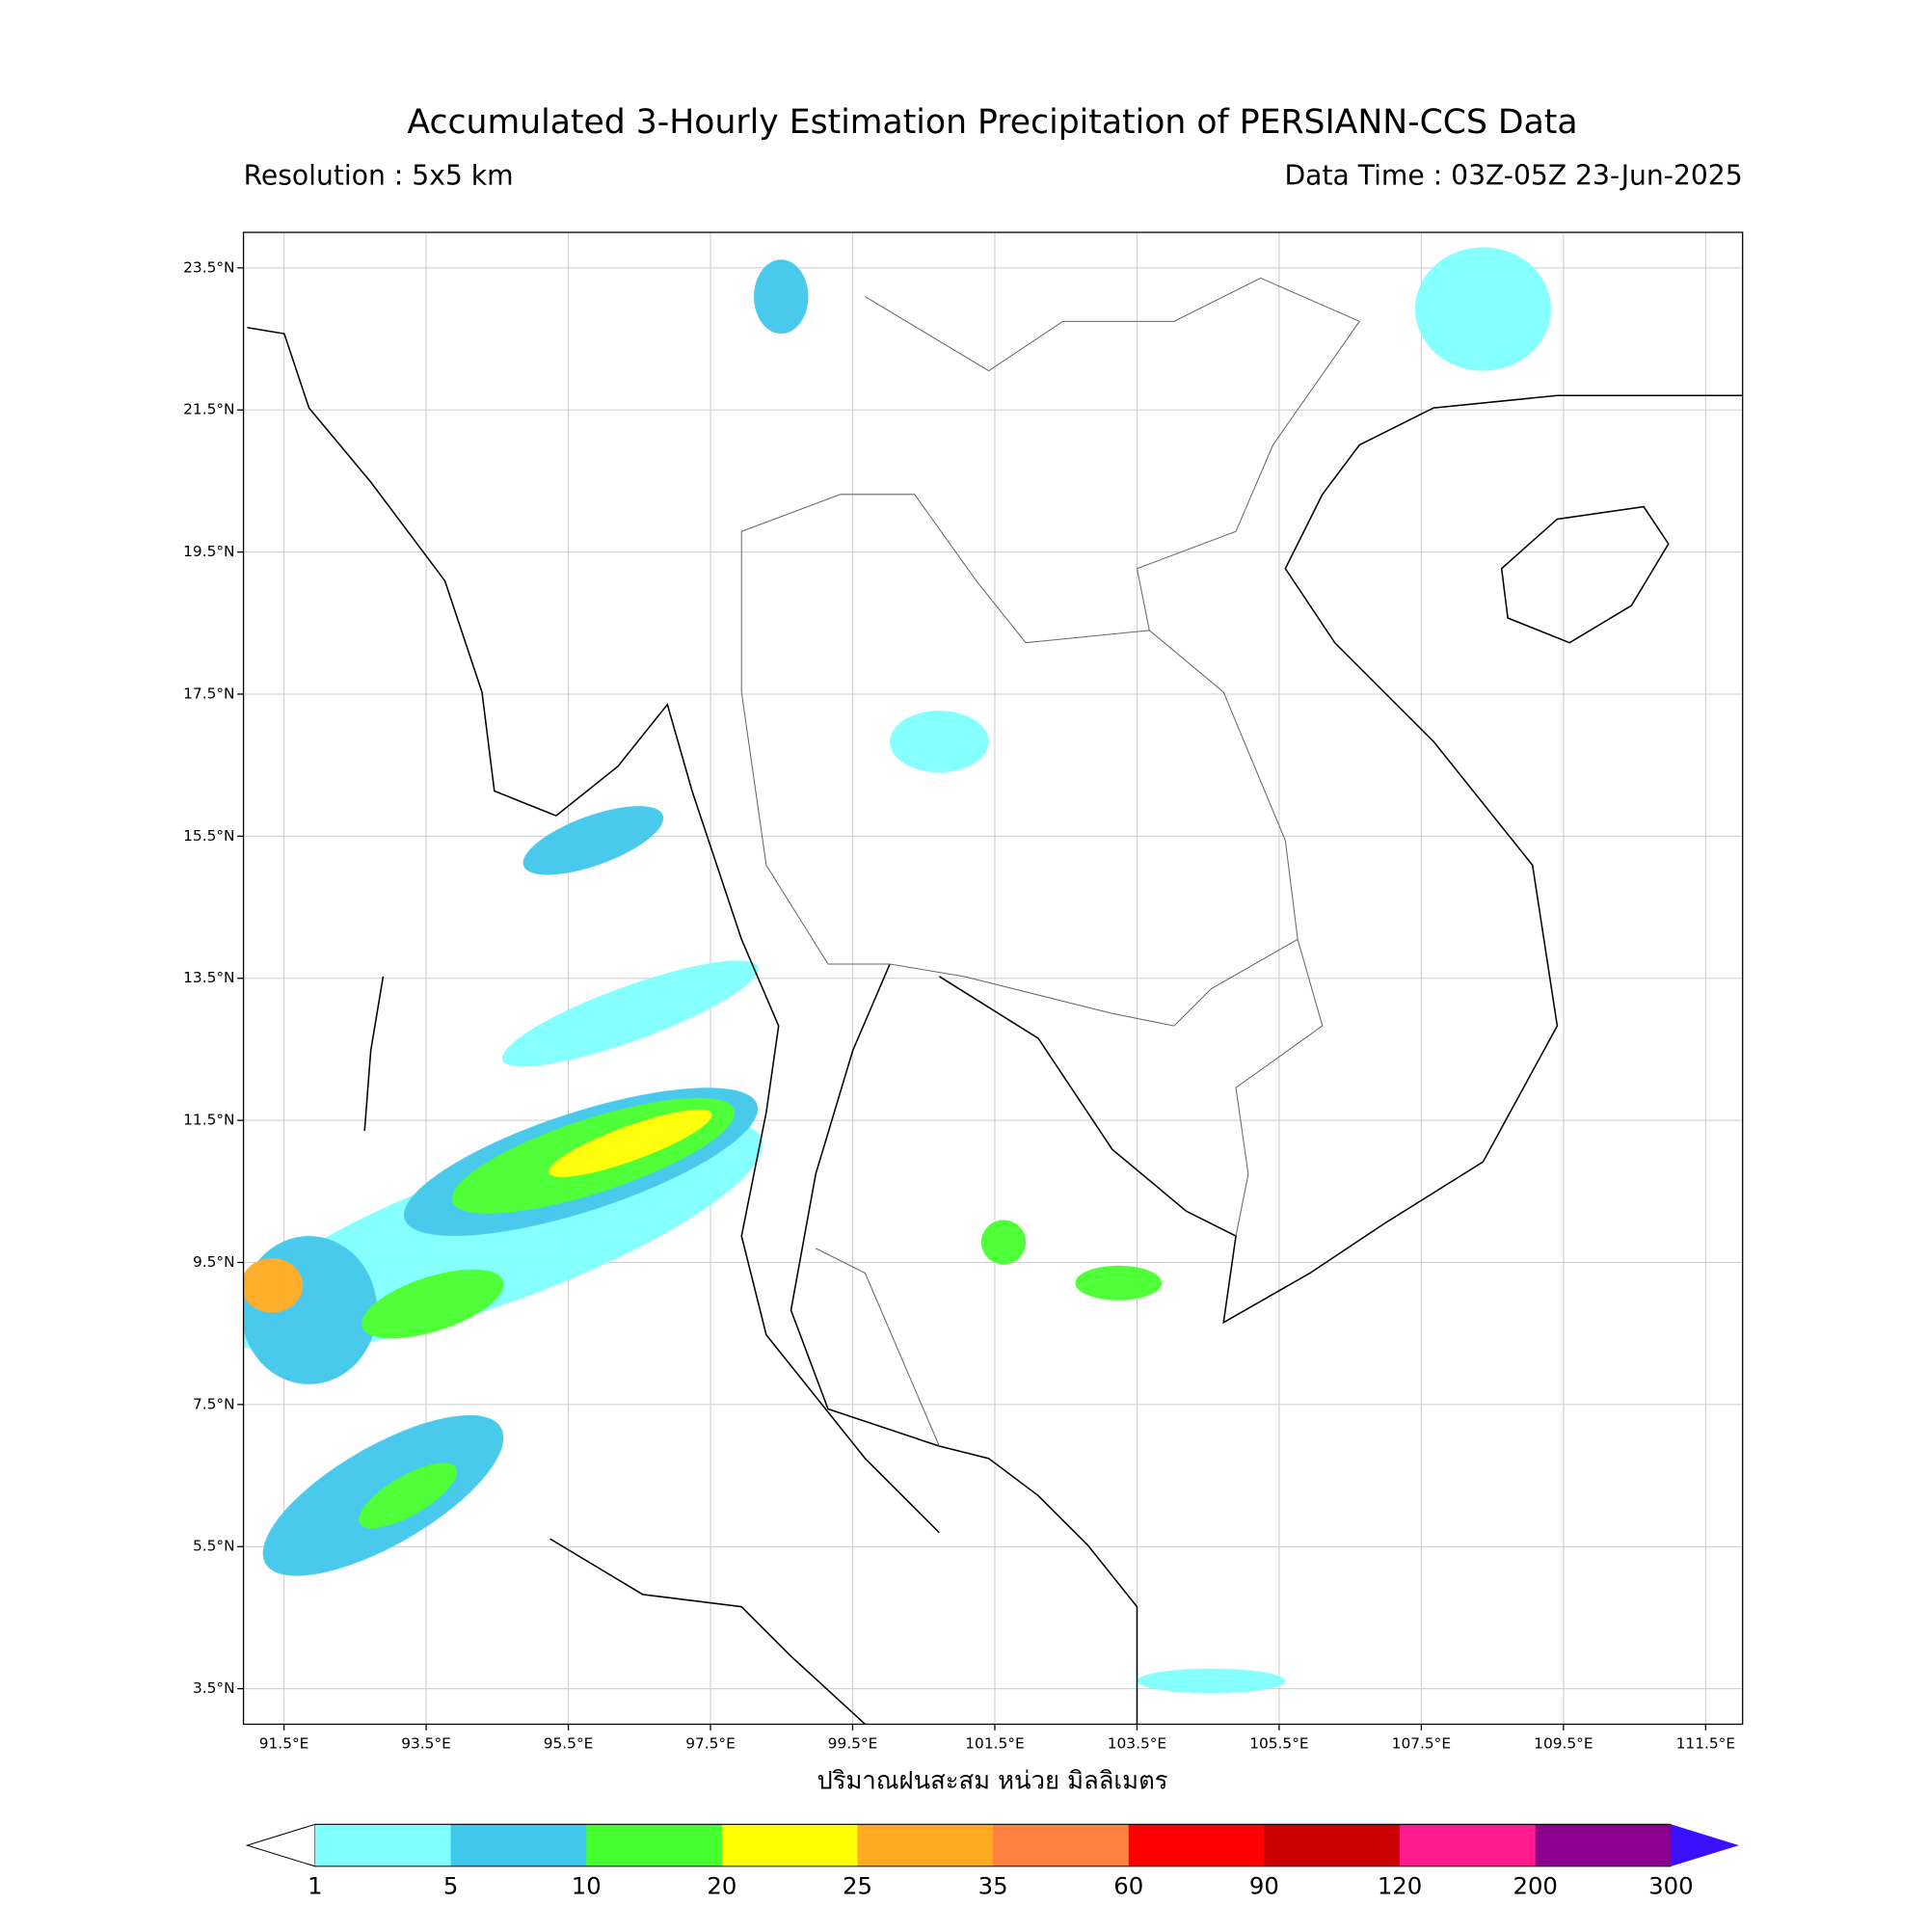 The width and height of the screenshot is (1928, 1932). Describe the element at coordinates (710, 1743) in the screenshot. I see `x-tick-label: 97.5°E` at that location.